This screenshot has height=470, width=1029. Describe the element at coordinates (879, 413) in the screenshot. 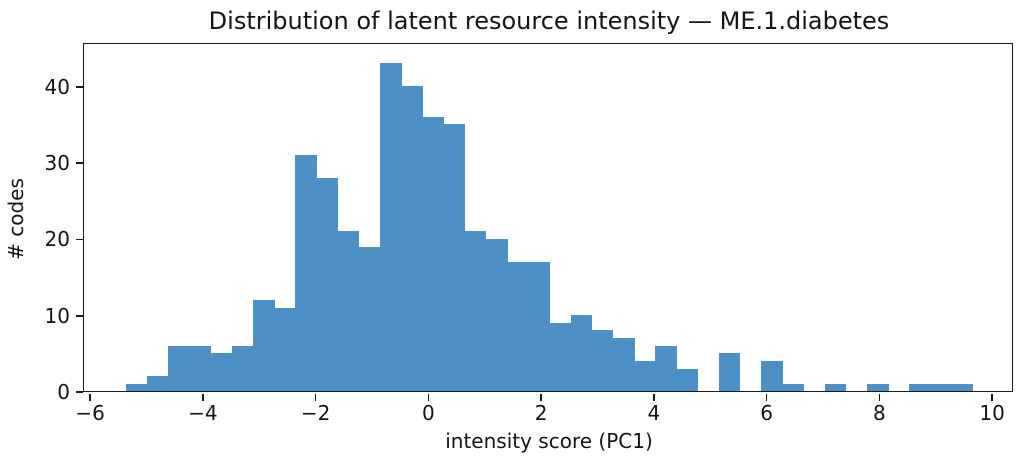

I see `x-axis-tick-label: 8` at that location.